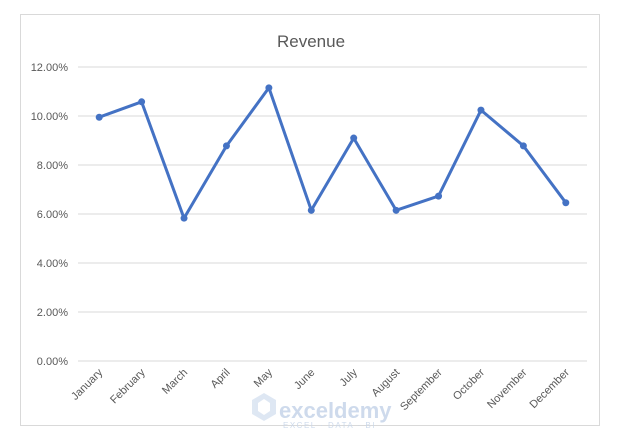  I want to click on x-tick-label: May, so click(264, 378).